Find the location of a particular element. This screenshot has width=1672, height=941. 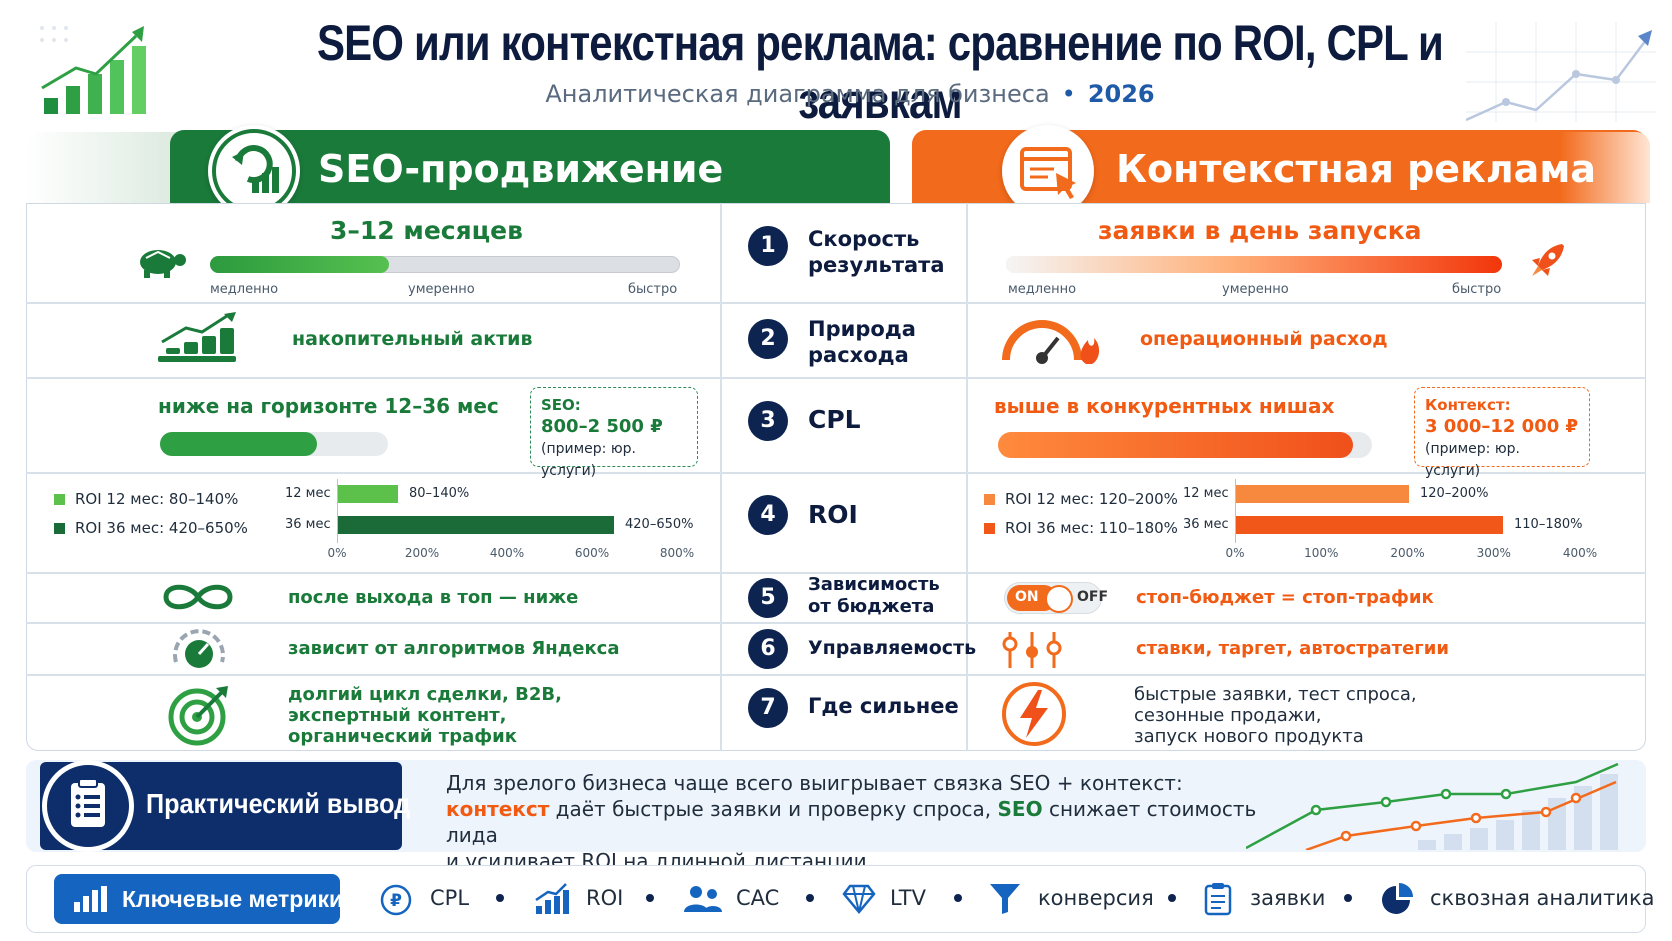

metric-end-to-end-analytics: сквозная аналитика is located at coordinates (1542, 898).